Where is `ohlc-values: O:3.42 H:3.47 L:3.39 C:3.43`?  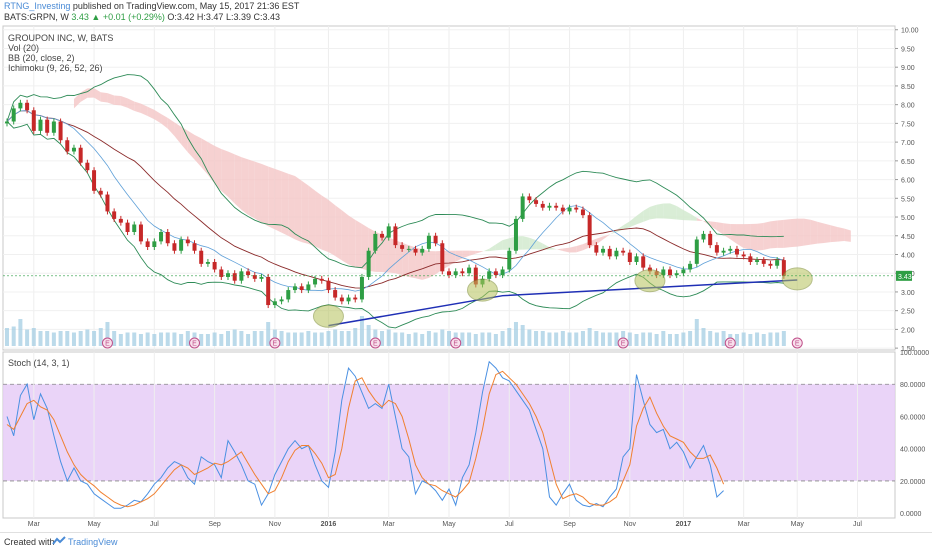
ohlc-values: O:3.42 H:3.47 L:3.39 C:3.43 is located at coordinates (223, 17).